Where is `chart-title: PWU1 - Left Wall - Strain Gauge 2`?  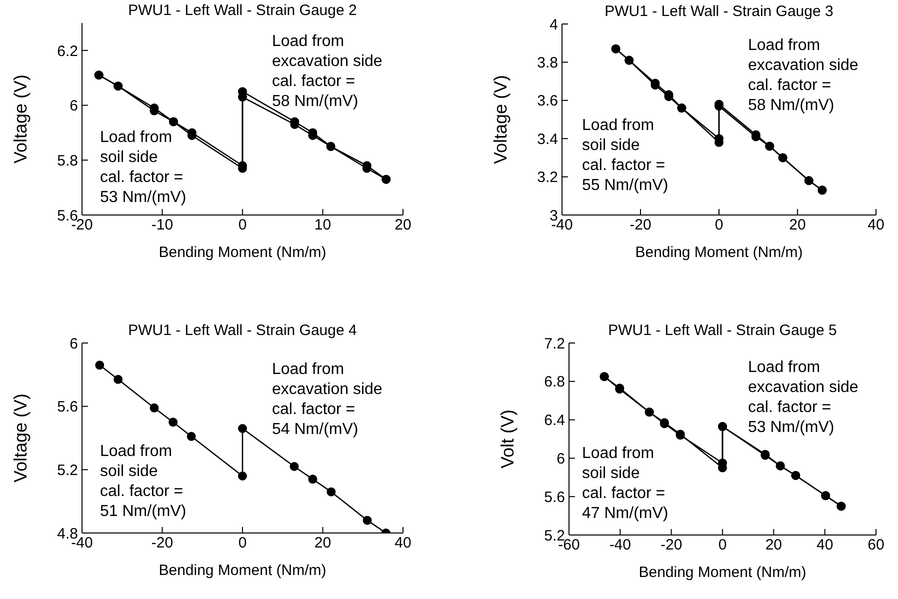 chart-title: PWU1 - Left Wall - Strain Gauge 2 is located at coordinates (242, 10).